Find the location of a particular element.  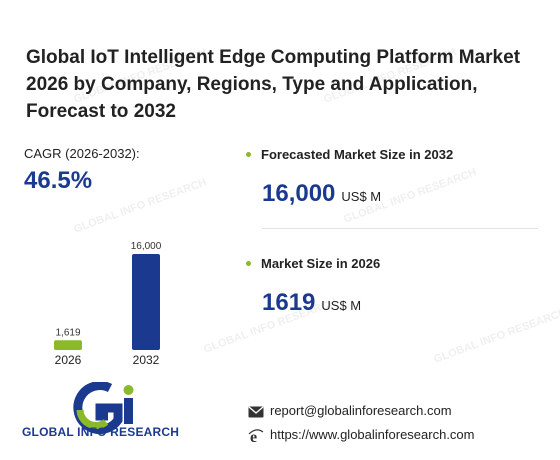

email-link: report@globalinforesearch.com is located at coordinates (361, 410).